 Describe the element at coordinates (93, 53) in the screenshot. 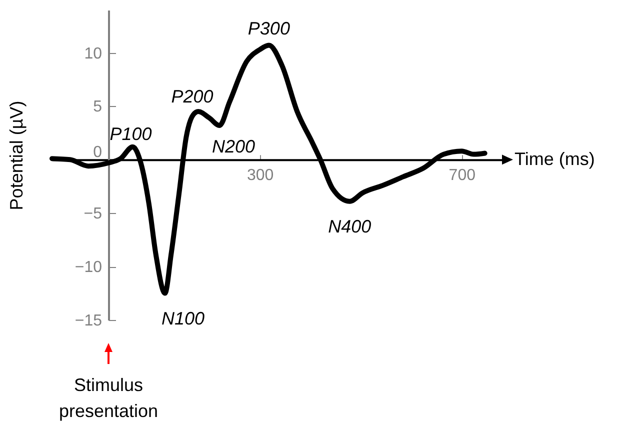

I see `y-tick-label: 10` at that location.